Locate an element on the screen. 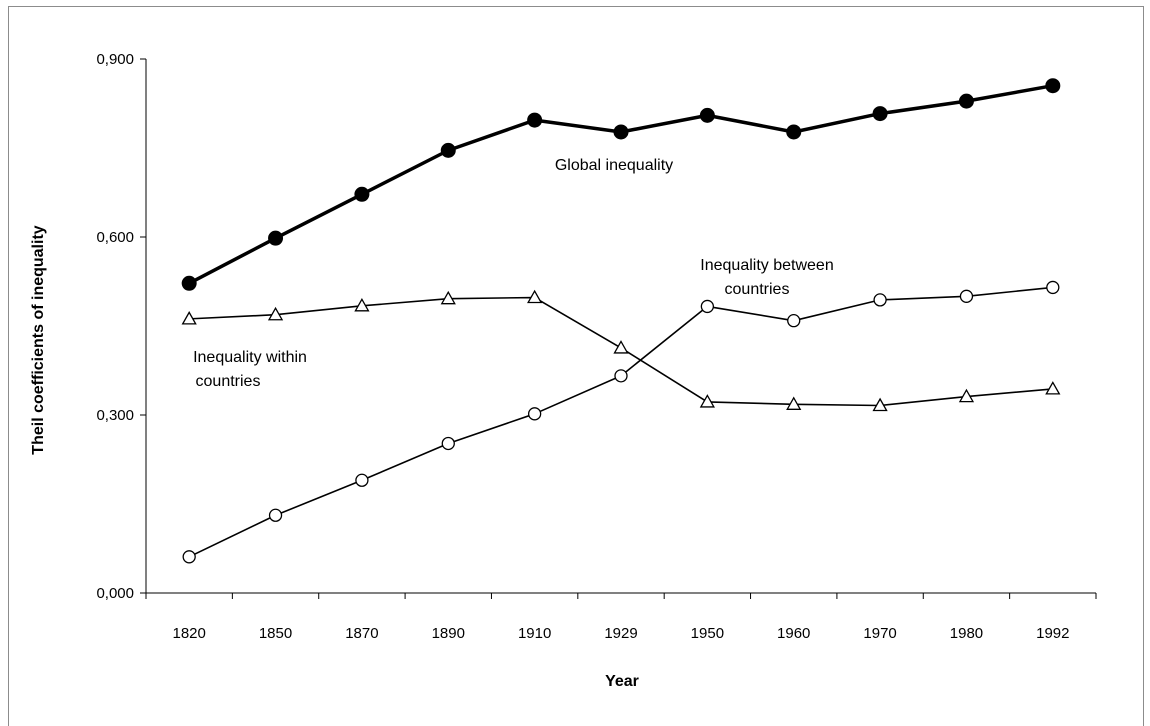  x-tick-label: 1910 is located at coordinates (534, 633).